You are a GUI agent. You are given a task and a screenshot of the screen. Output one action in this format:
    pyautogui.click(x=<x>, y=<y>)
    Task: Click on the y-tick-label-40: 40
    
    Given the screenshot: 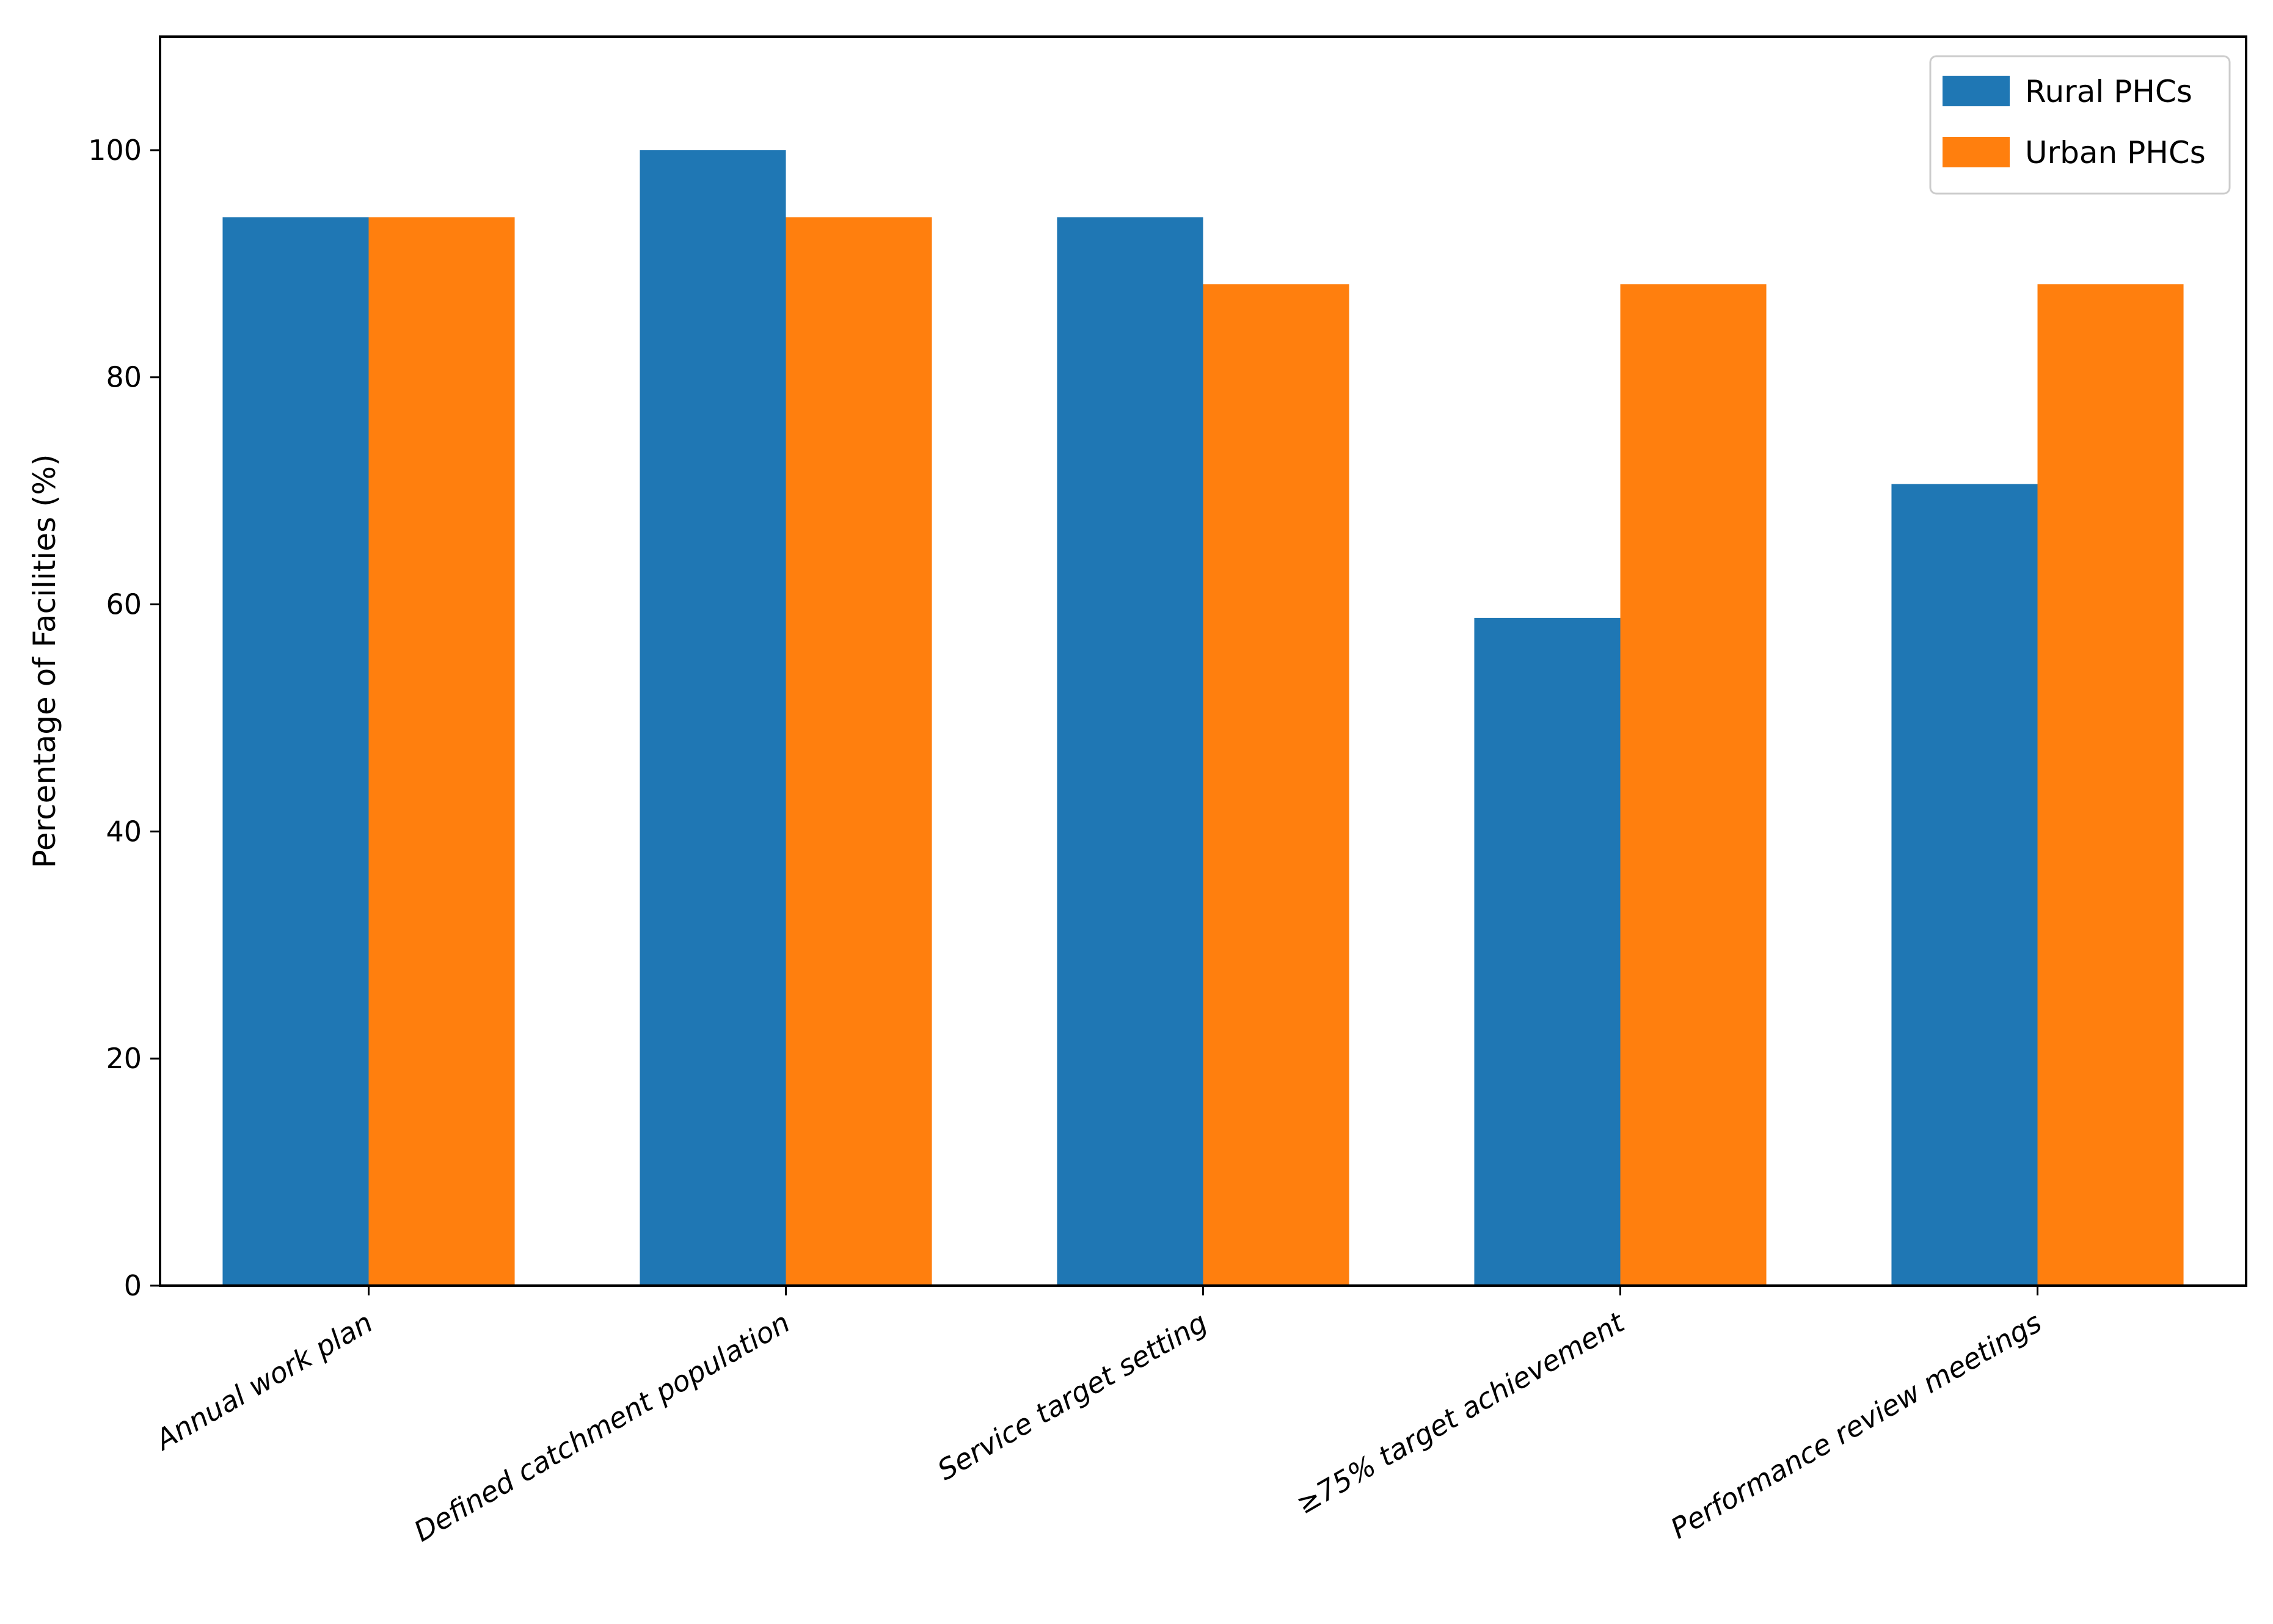 What is the action you would take?
    pyautogui.click(x=124, y=832)
    